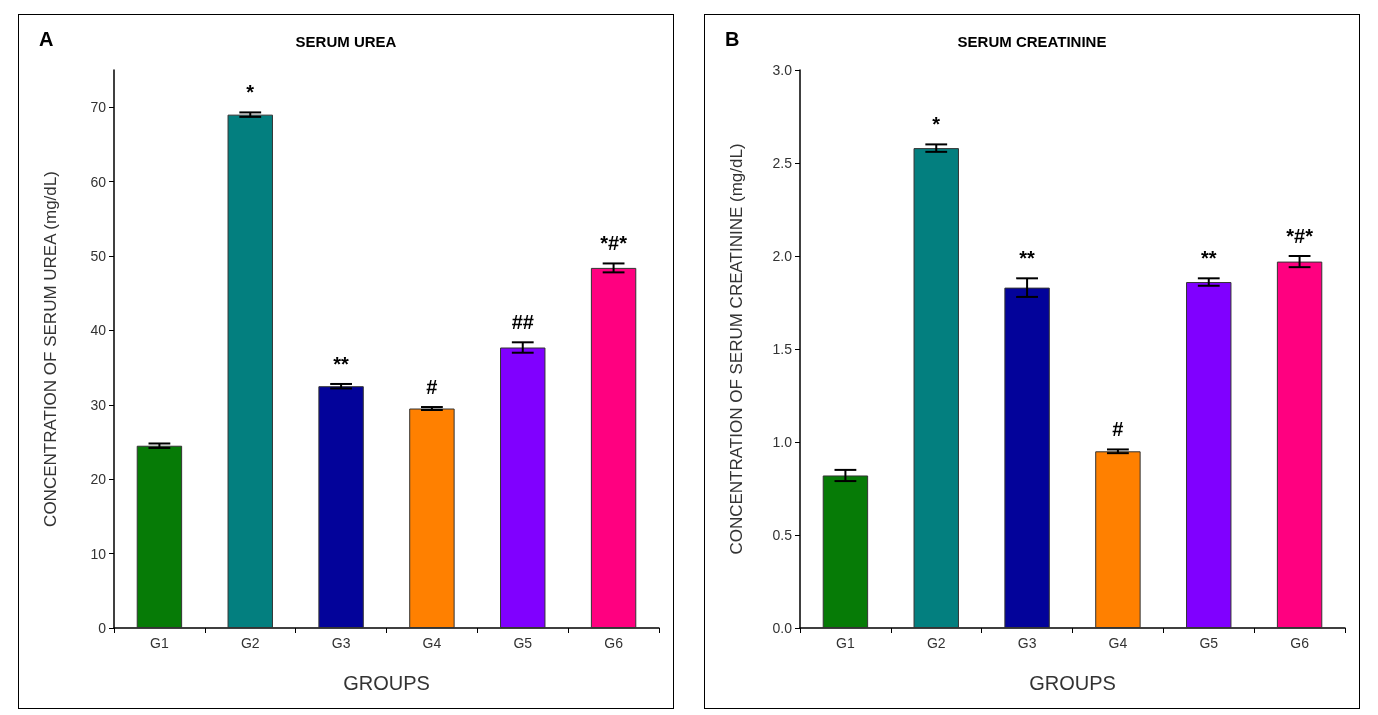 The image size is (1378, 715). I want to click on y-tick-label: 2.0, so click(782, 256).